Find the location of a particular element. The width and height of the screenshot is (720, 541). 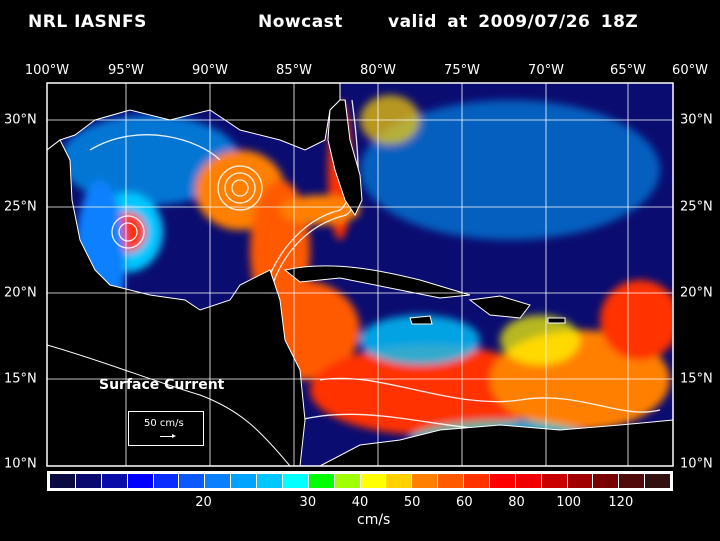

scale-vector-box: 50 cm/s is located at coordinates (166, 428).